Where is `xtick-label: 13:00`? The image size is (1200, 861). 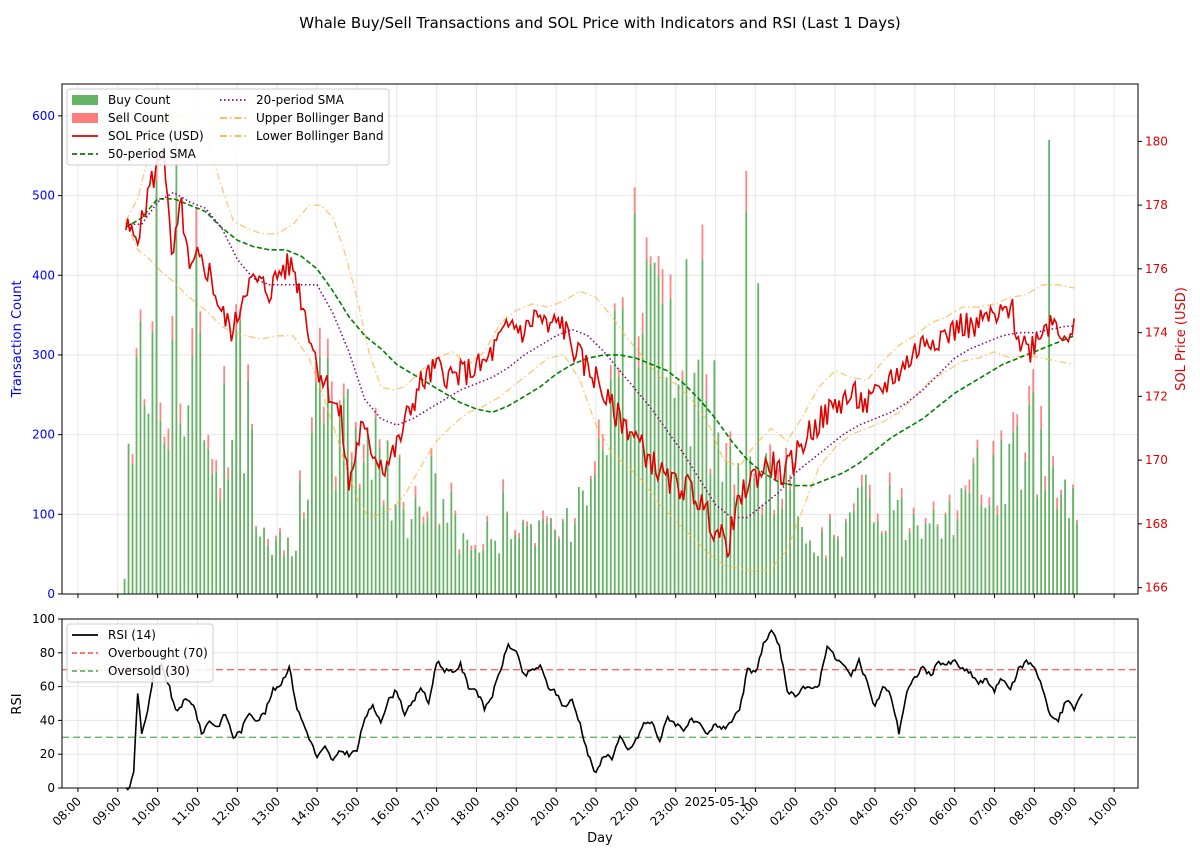
xtick-label: 13:00 is located at coordinates (266, 811).